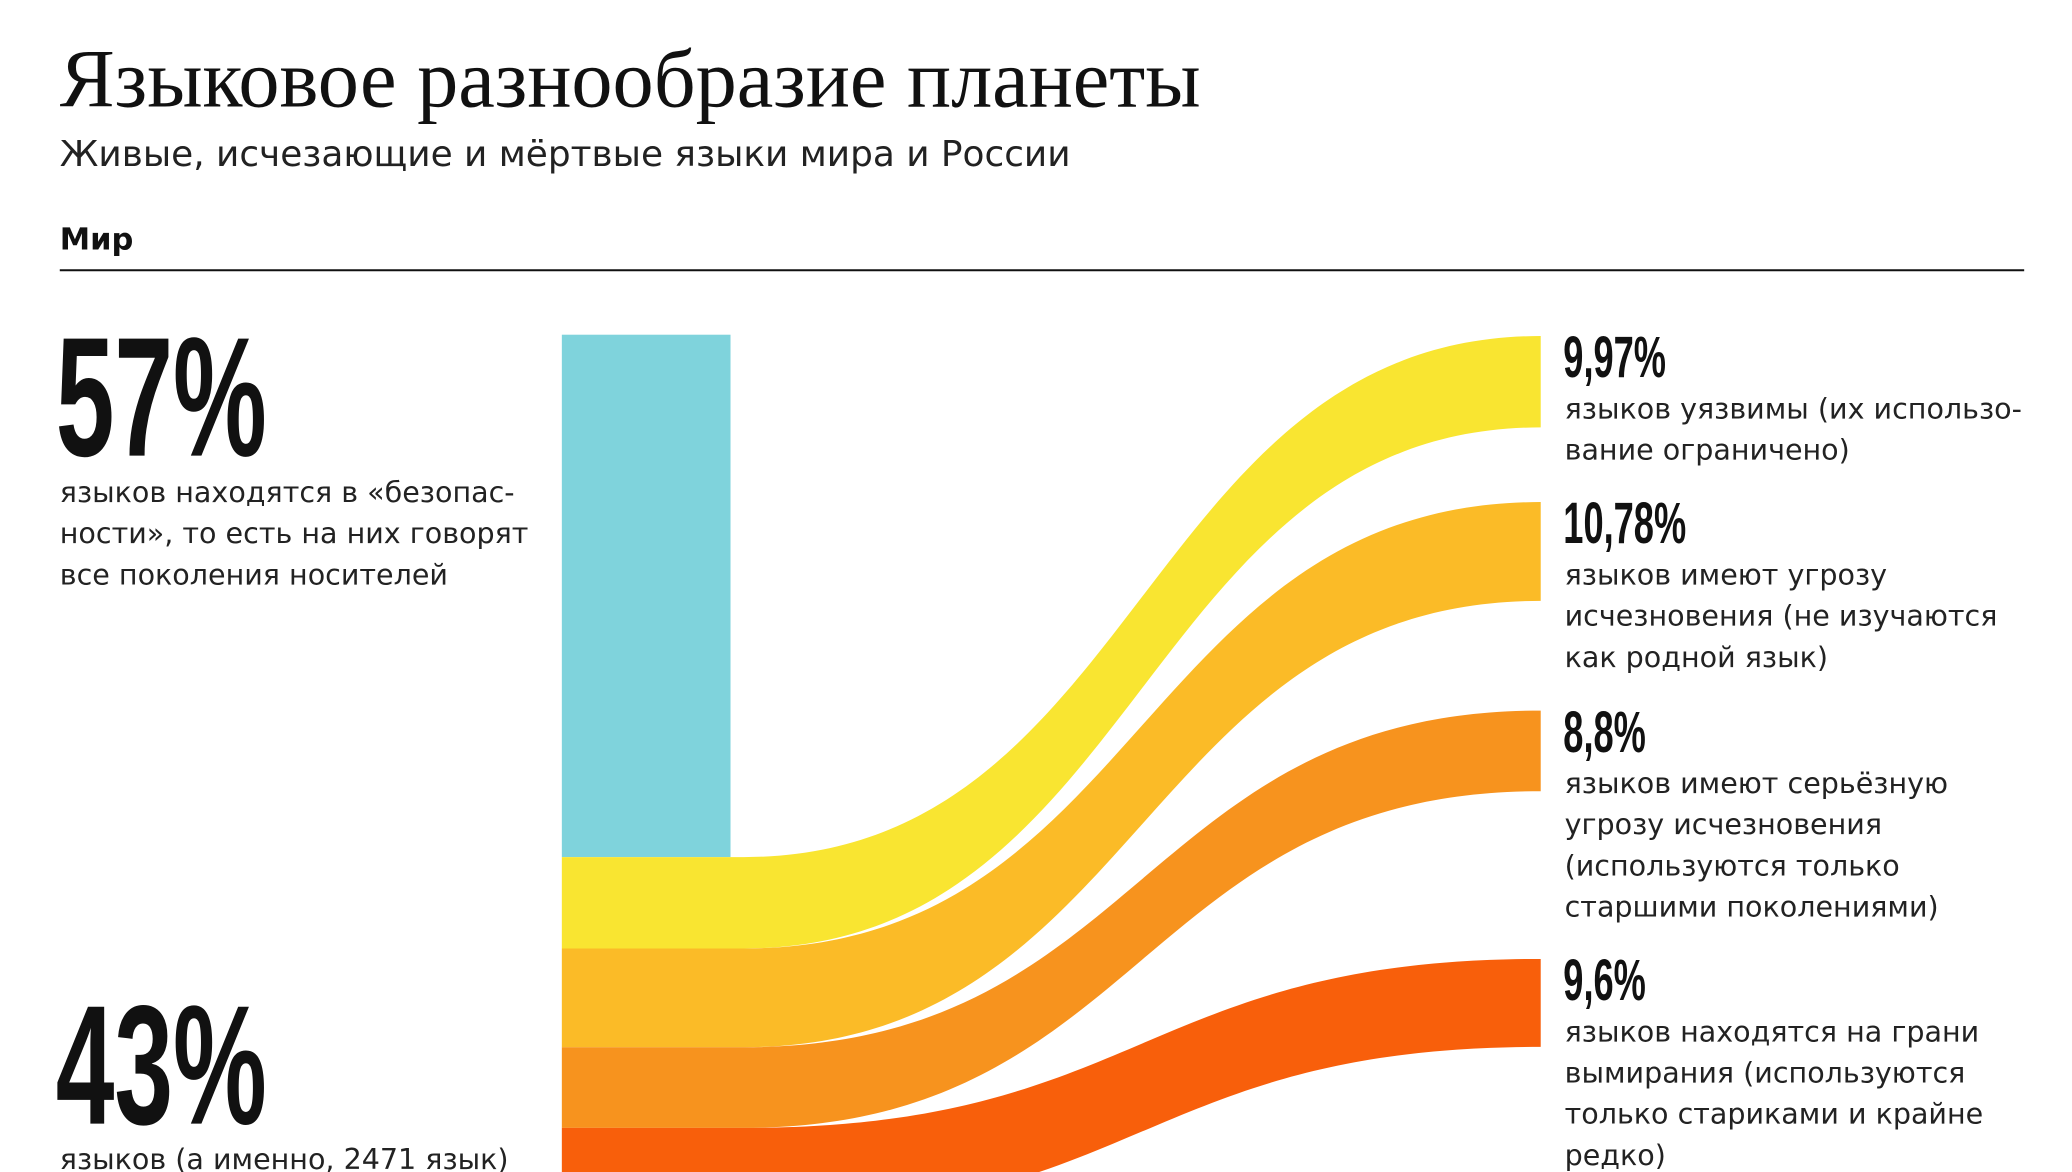 Image resolution: width=2072 pixels, height=1172 pixels. What do you see at coordinates (630, 78) in the screenshot?
I see `title: Языковое разнообразие планеты` at bounding box center [630, 78].